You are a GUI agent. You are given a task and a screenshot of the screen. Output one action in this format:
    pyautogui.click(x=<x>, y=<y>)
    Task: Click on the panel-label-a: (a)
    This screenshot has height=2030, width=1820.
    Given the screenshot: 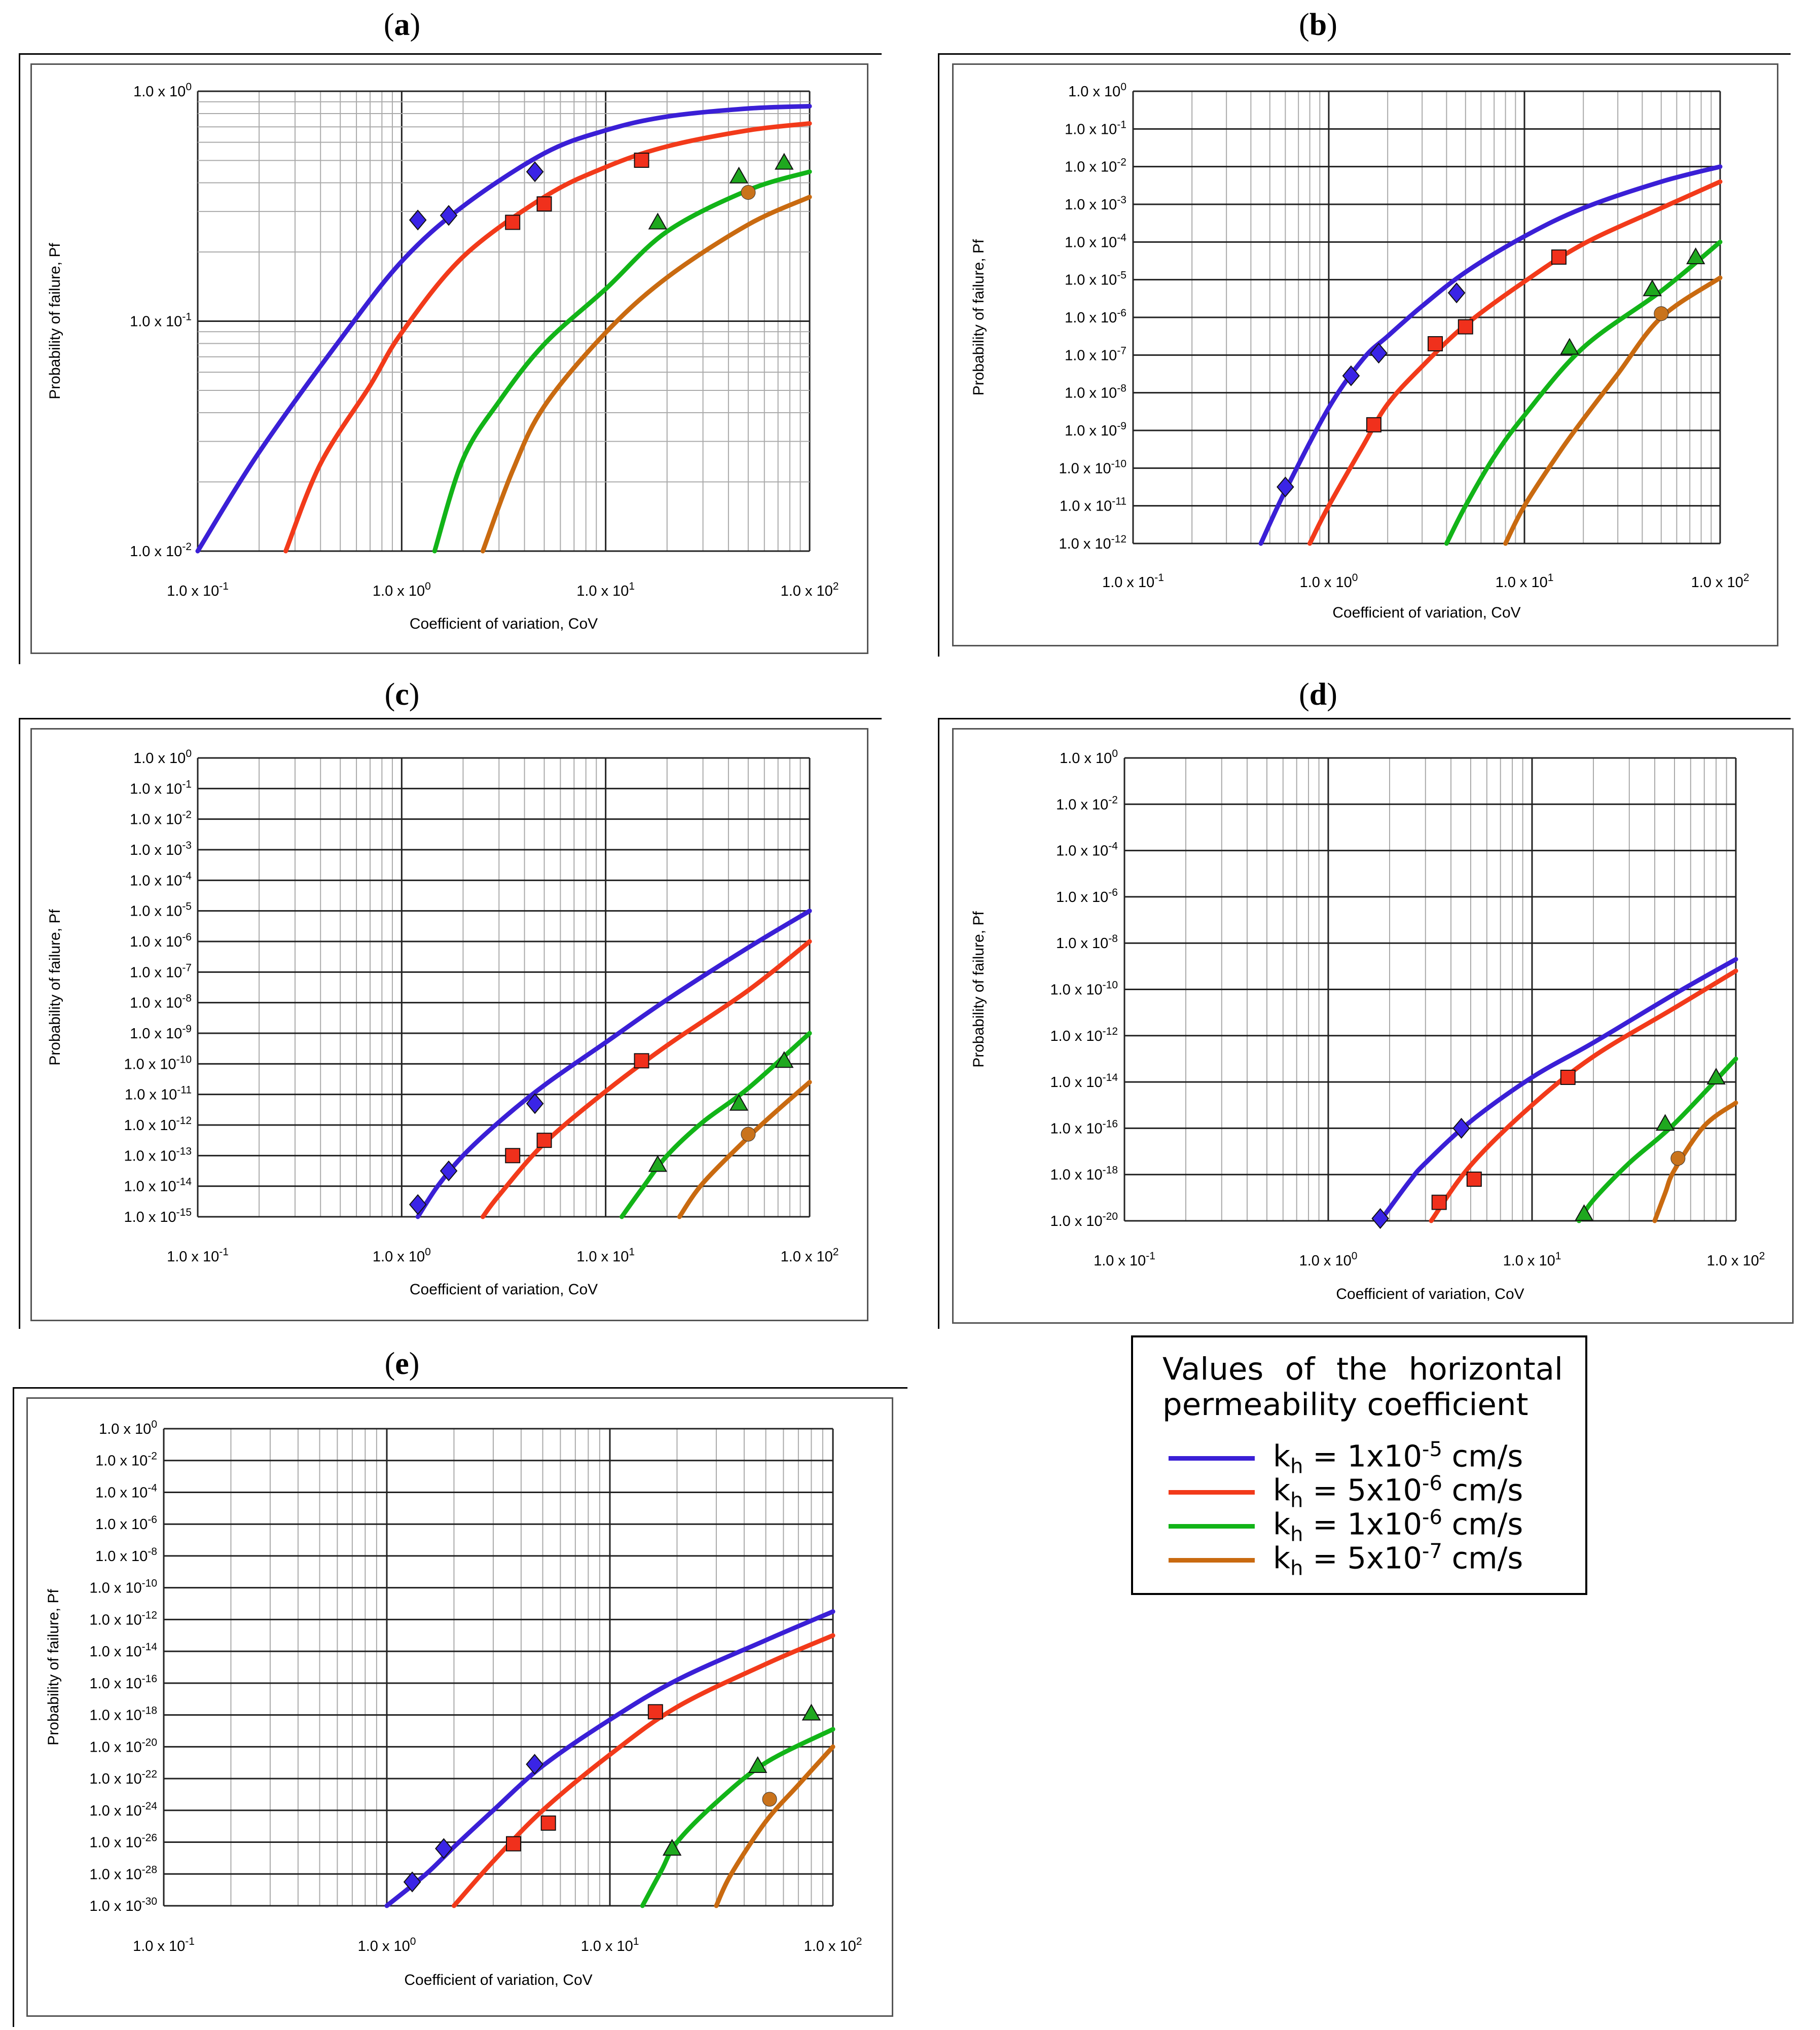 What is the action you would take?
    pyautogui.click(x=402, y=25)
    